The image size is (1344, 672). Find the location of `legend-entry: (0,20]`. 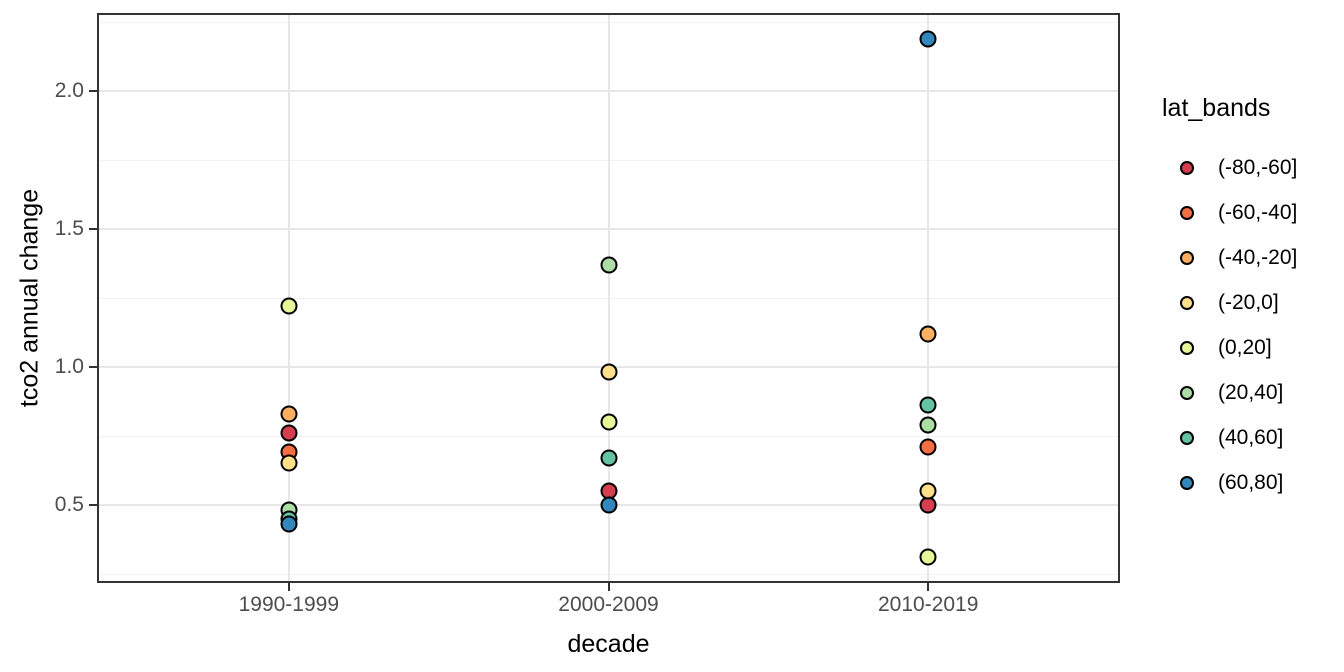

legend-entry: (0,20] is located at coordinates (1238, 347).